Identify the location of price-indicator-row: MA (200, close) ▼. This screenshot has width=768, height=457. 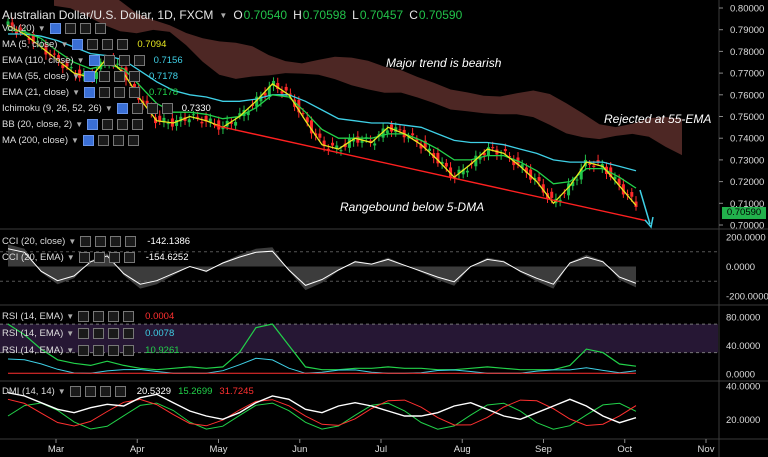
(70, 140).